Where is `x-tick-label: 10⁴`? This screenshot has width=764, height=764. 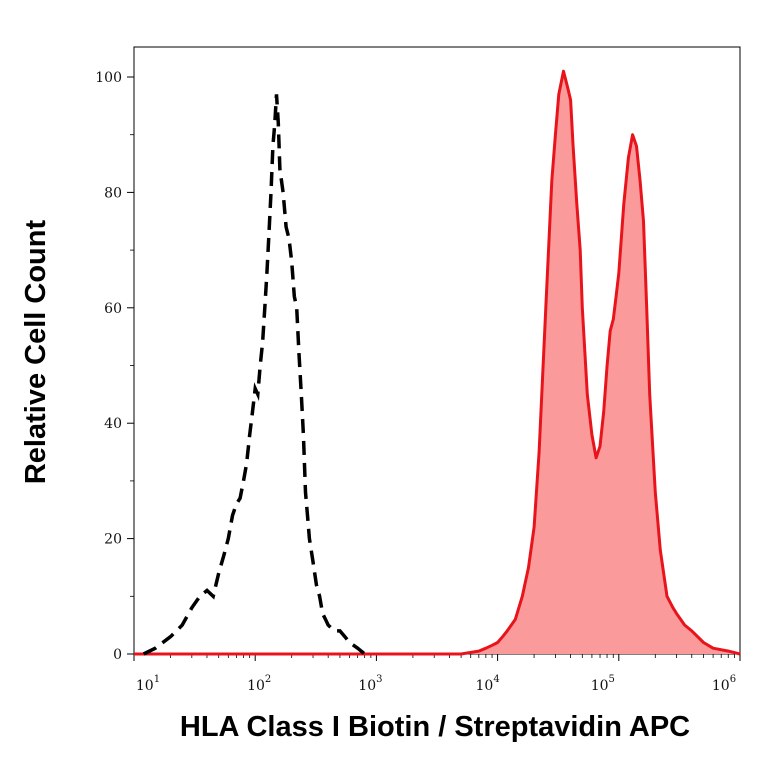 x-tick-label: 10⁴ is located at coordinates (487, 684).